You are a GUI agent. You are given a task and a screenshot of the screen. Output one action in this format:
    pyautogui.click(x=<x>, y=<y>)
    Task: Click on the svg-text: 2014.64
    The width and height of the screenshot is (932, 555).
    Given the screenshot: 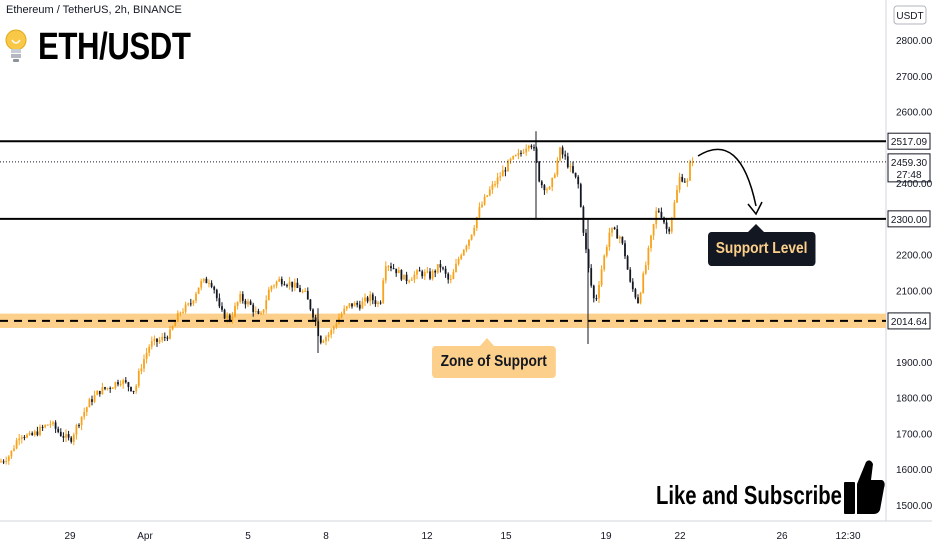 What is the action you would take?
    pyautogui.click(x=909, y=322)
    